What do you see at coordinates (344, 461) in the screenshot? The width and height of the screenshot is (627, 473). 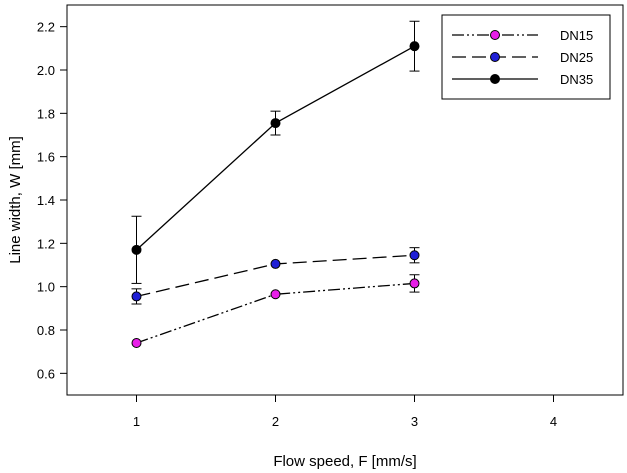 I see `x-axis-label: Flow speed, F [mm/s]` at bounding box center [344, 461].